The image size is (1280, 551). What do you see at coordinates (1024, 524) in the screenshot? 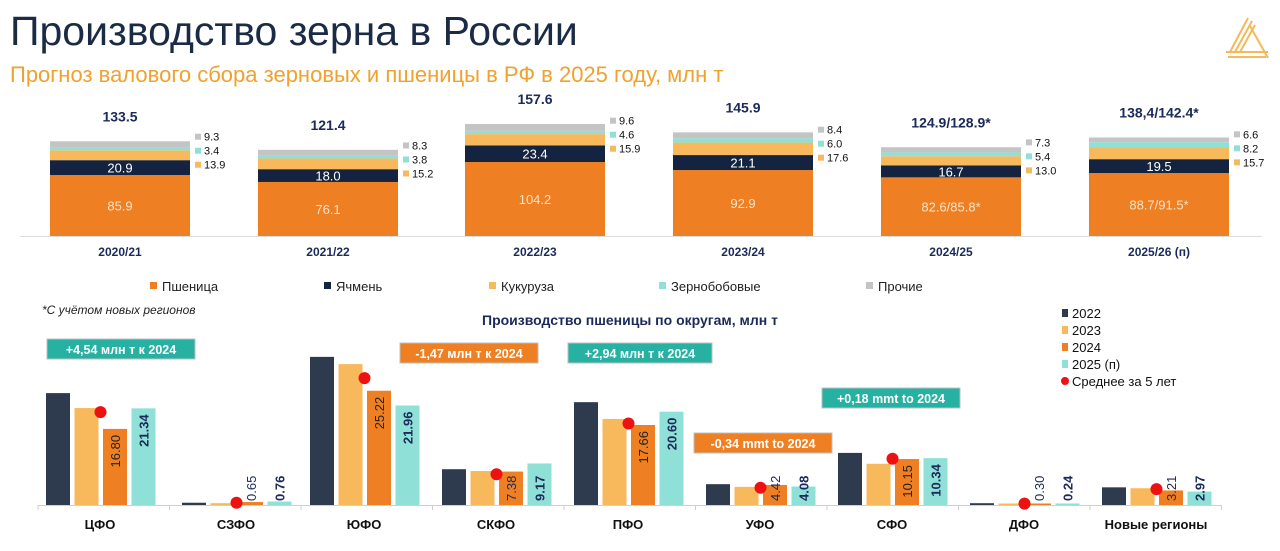
I see `district-label: ДФО` at bounding box center [1024, 524].